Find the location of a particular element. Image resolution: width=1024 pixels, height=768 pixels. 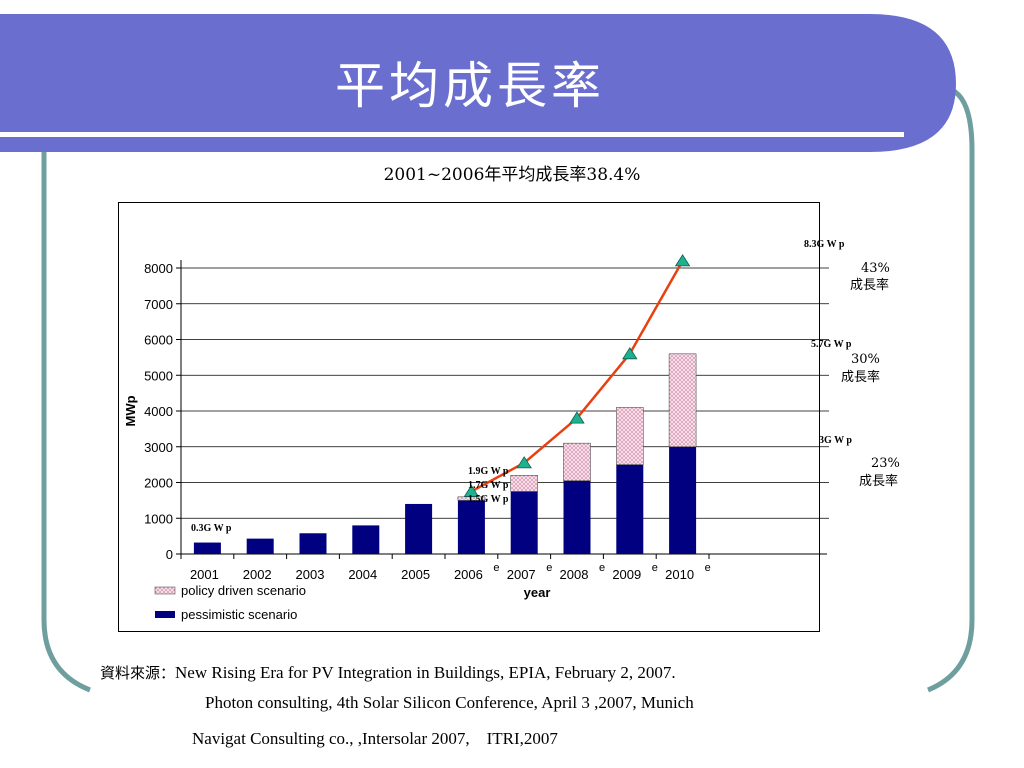

x-tick-label: 2008 is located at coordinates (574, 574).